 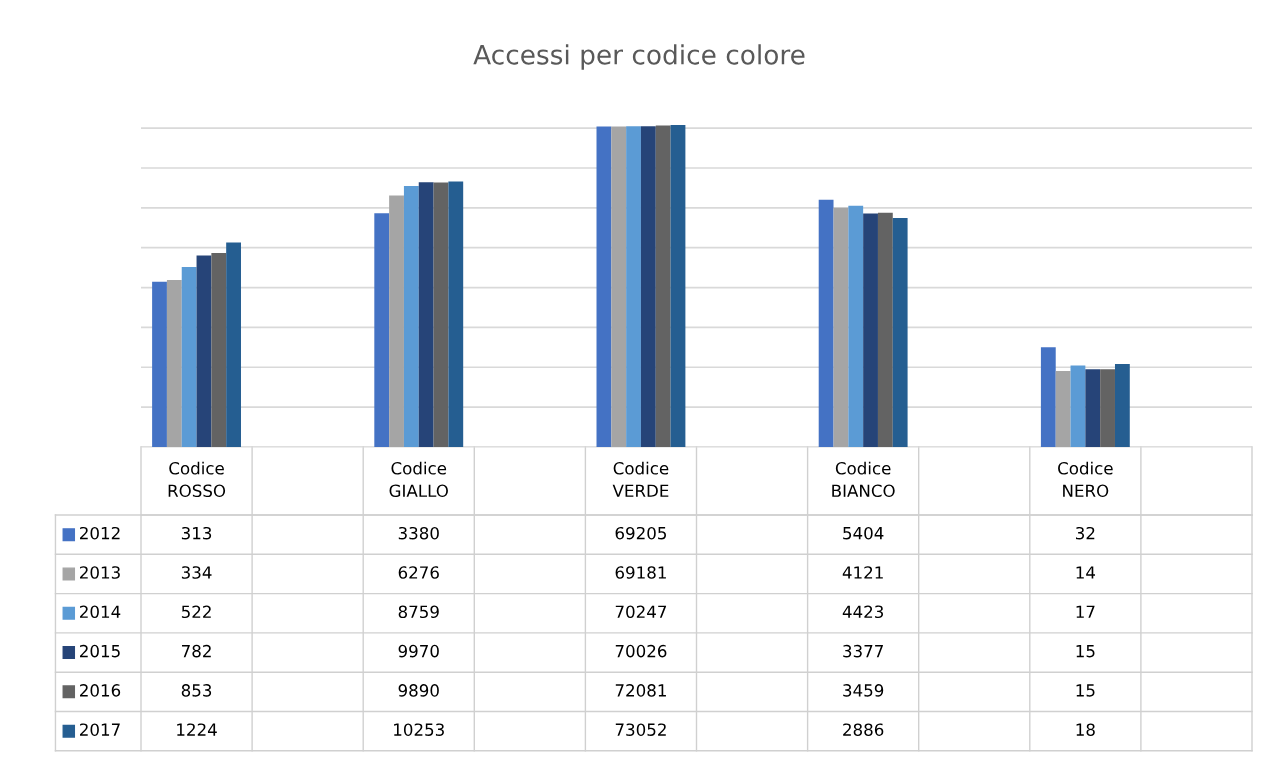 What do you see at coordinates (862, 572) in the screenshot?
I see `data-label: 4121` at bounding box center [862, 572].